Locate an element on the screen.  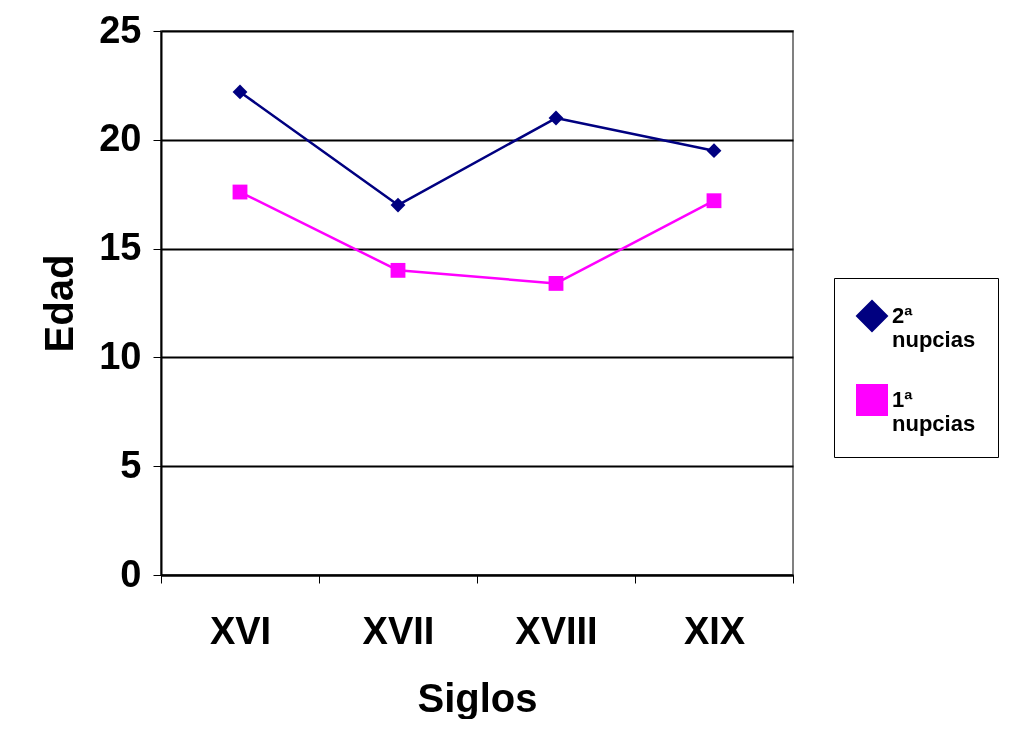
x-tick-label: XVII is located at coordinates (398, 630).